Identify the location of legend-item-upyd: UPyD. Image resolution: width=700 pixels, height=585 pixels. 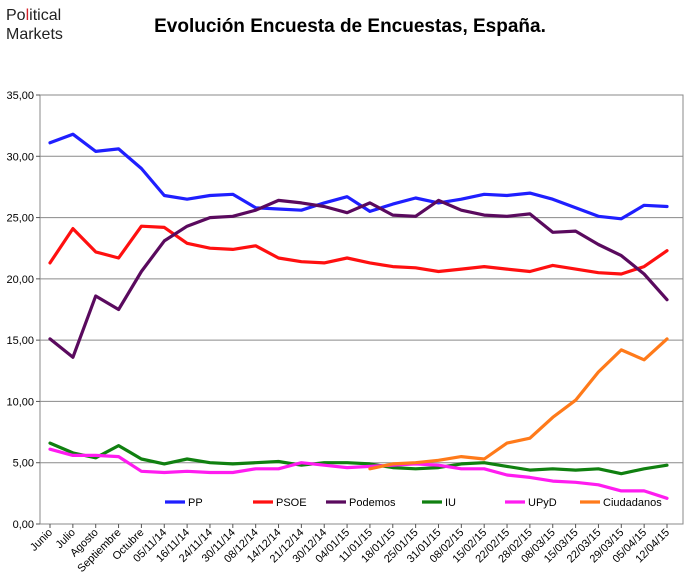
(531, 503).